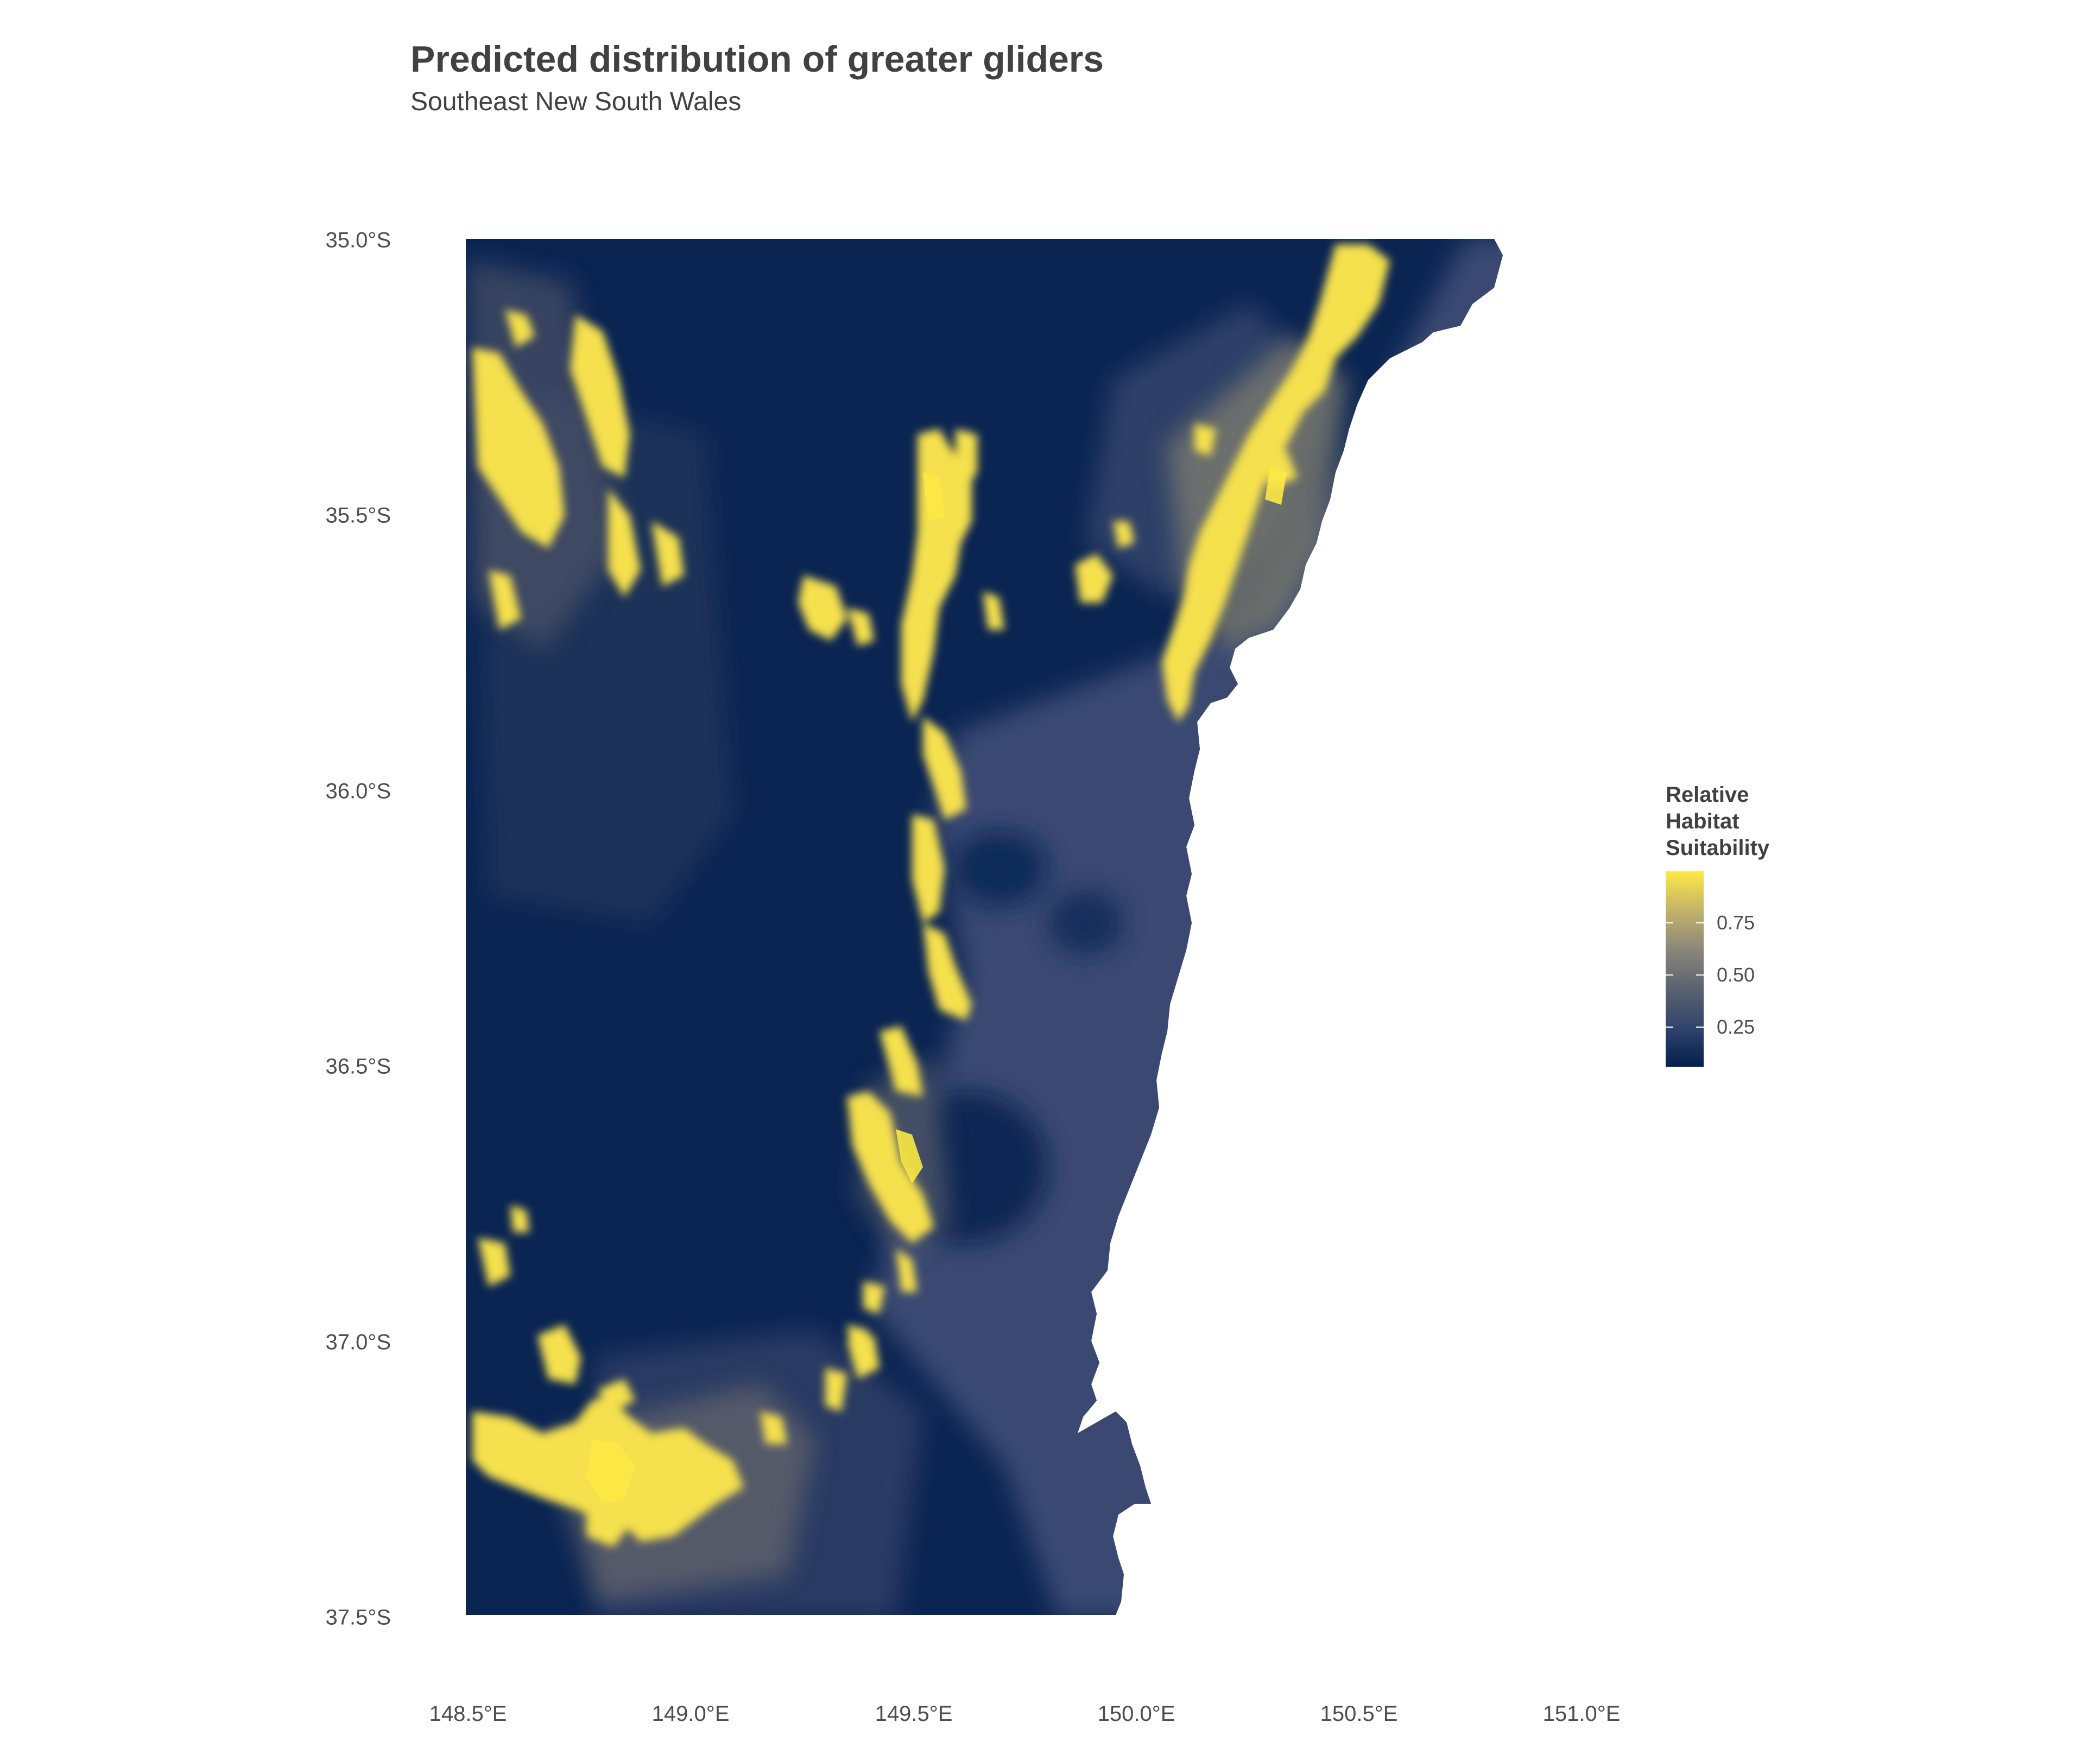 This screenshot has width=2100, height=1754. Describe the element at coordinates (468, 1714) in the screenshot. I see `lon-label-148-5: 148.5°E` at that location.